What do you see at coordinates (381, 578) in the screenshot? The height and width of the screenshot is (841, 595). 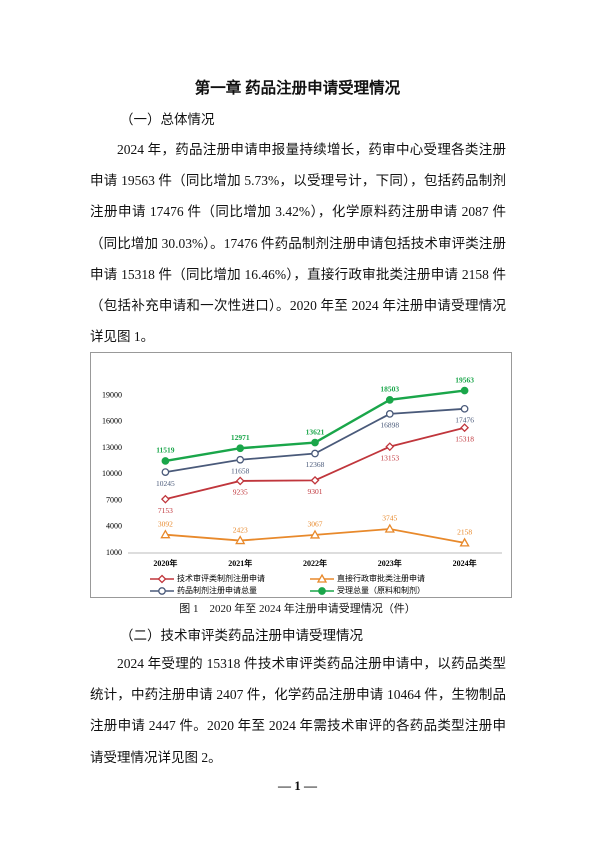 I see `legend-label: 直接行政审批类注册申请` at bounding box center [381, 578].